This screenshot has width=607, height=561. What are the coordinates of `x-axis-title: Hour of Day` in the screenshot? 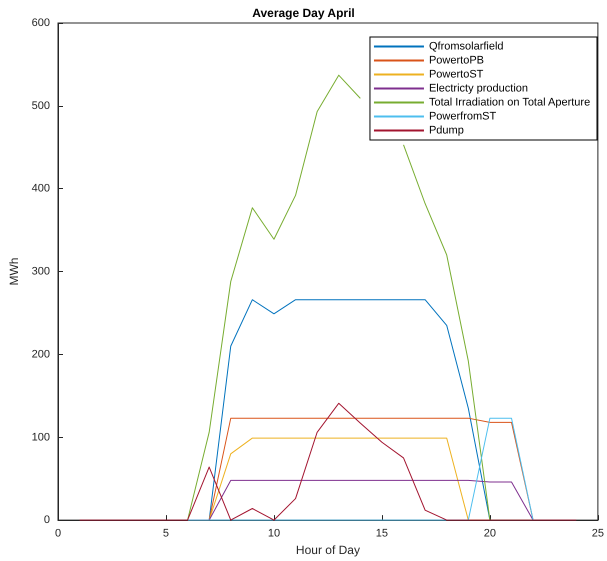 It's located at (328, 550).